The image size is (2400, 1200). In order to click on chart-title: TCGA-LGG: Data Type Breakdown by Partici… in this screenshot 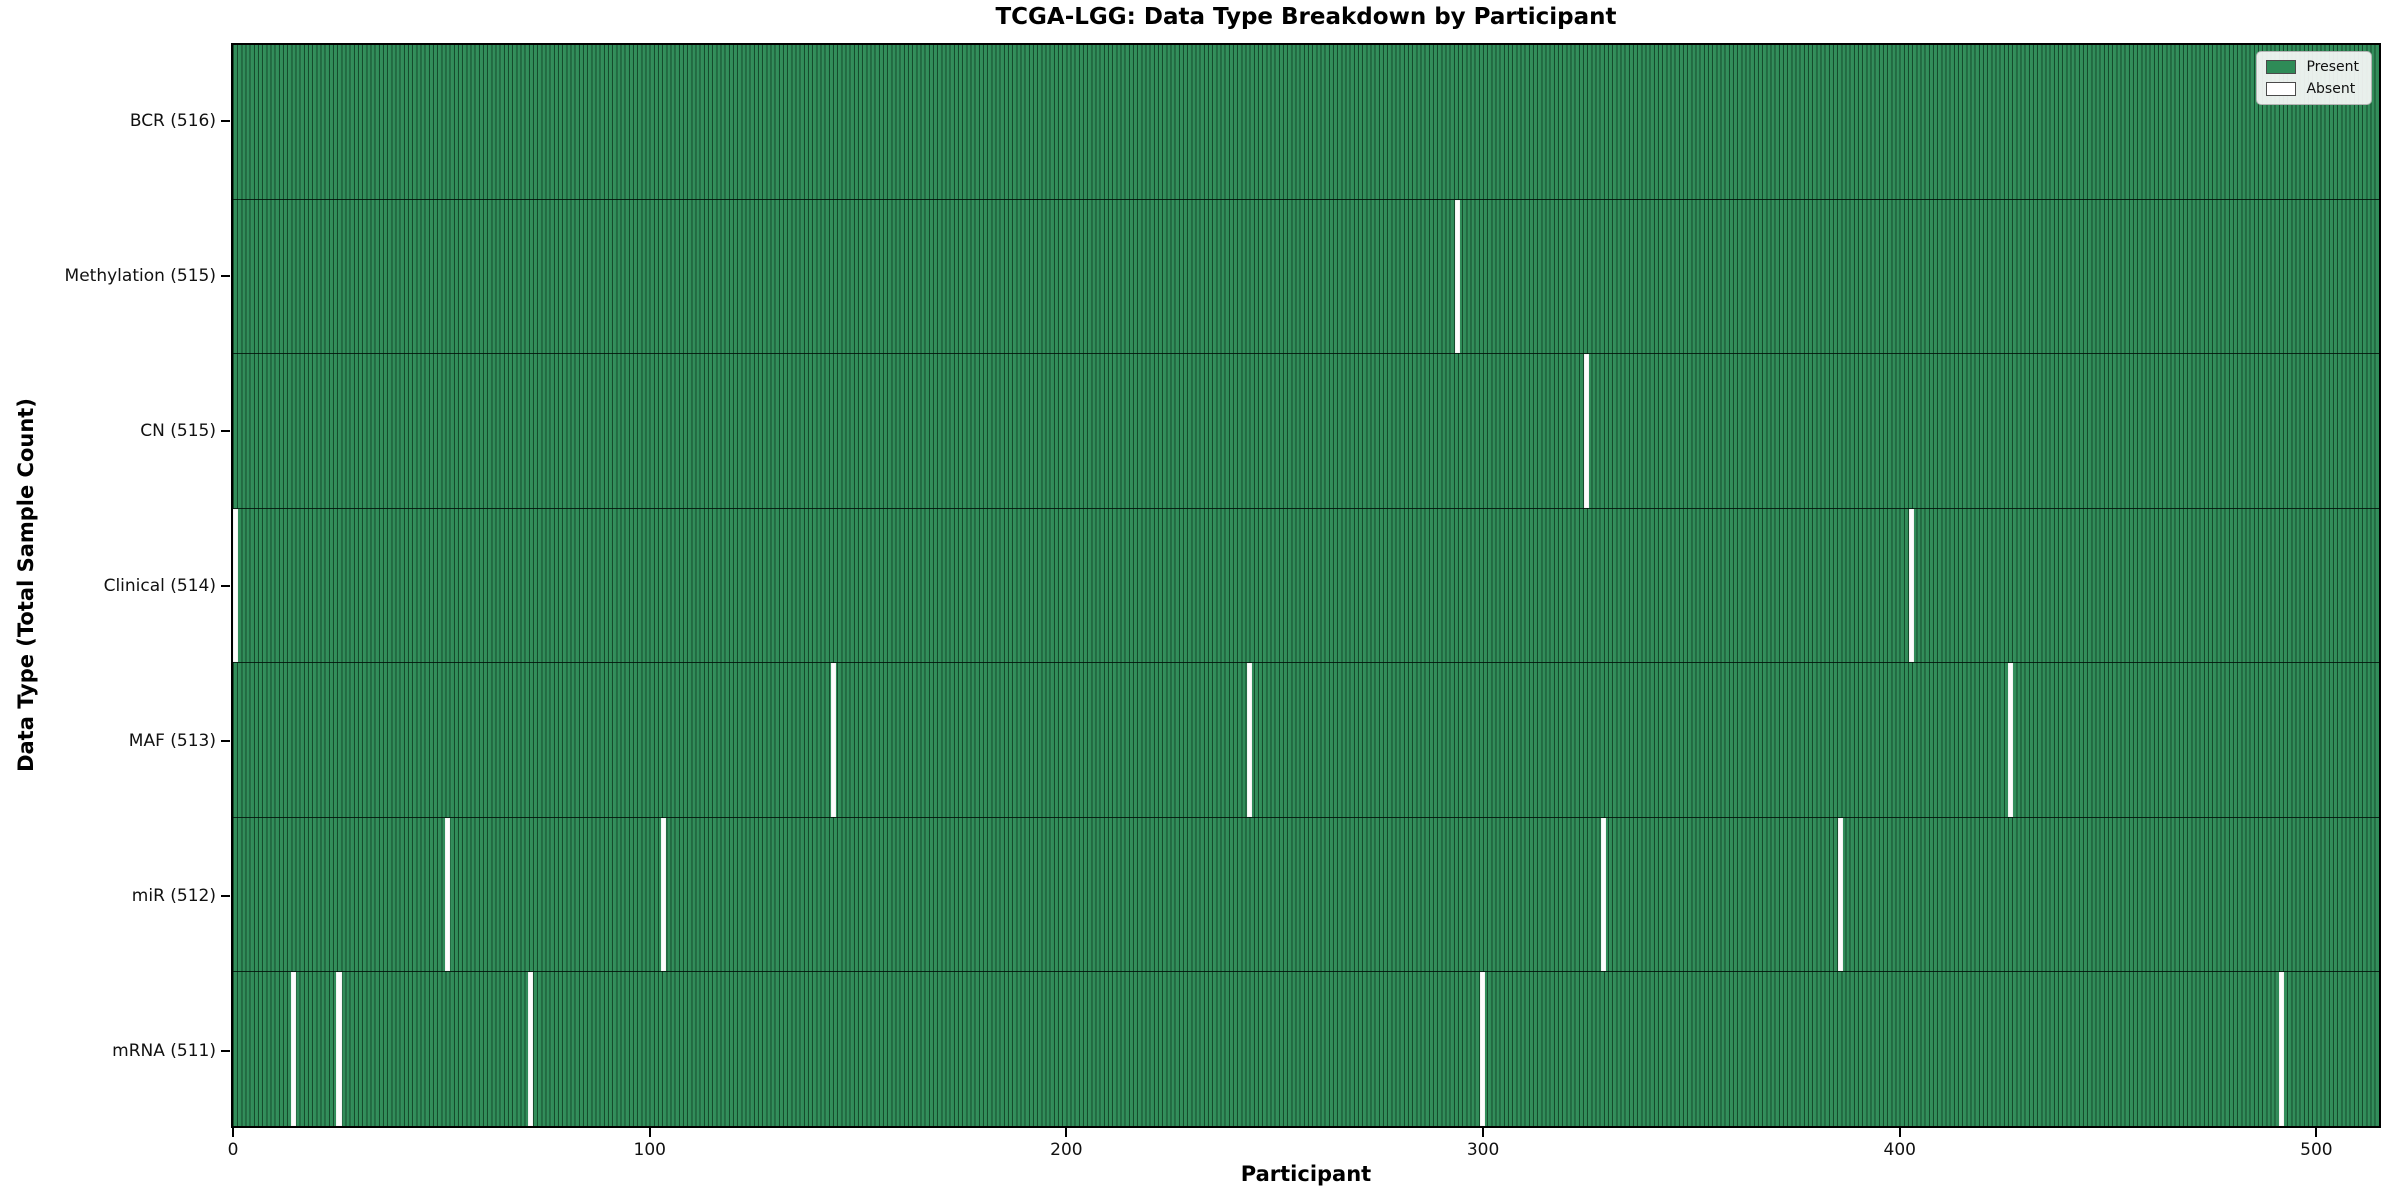, I will do `click(1306, 17)`.